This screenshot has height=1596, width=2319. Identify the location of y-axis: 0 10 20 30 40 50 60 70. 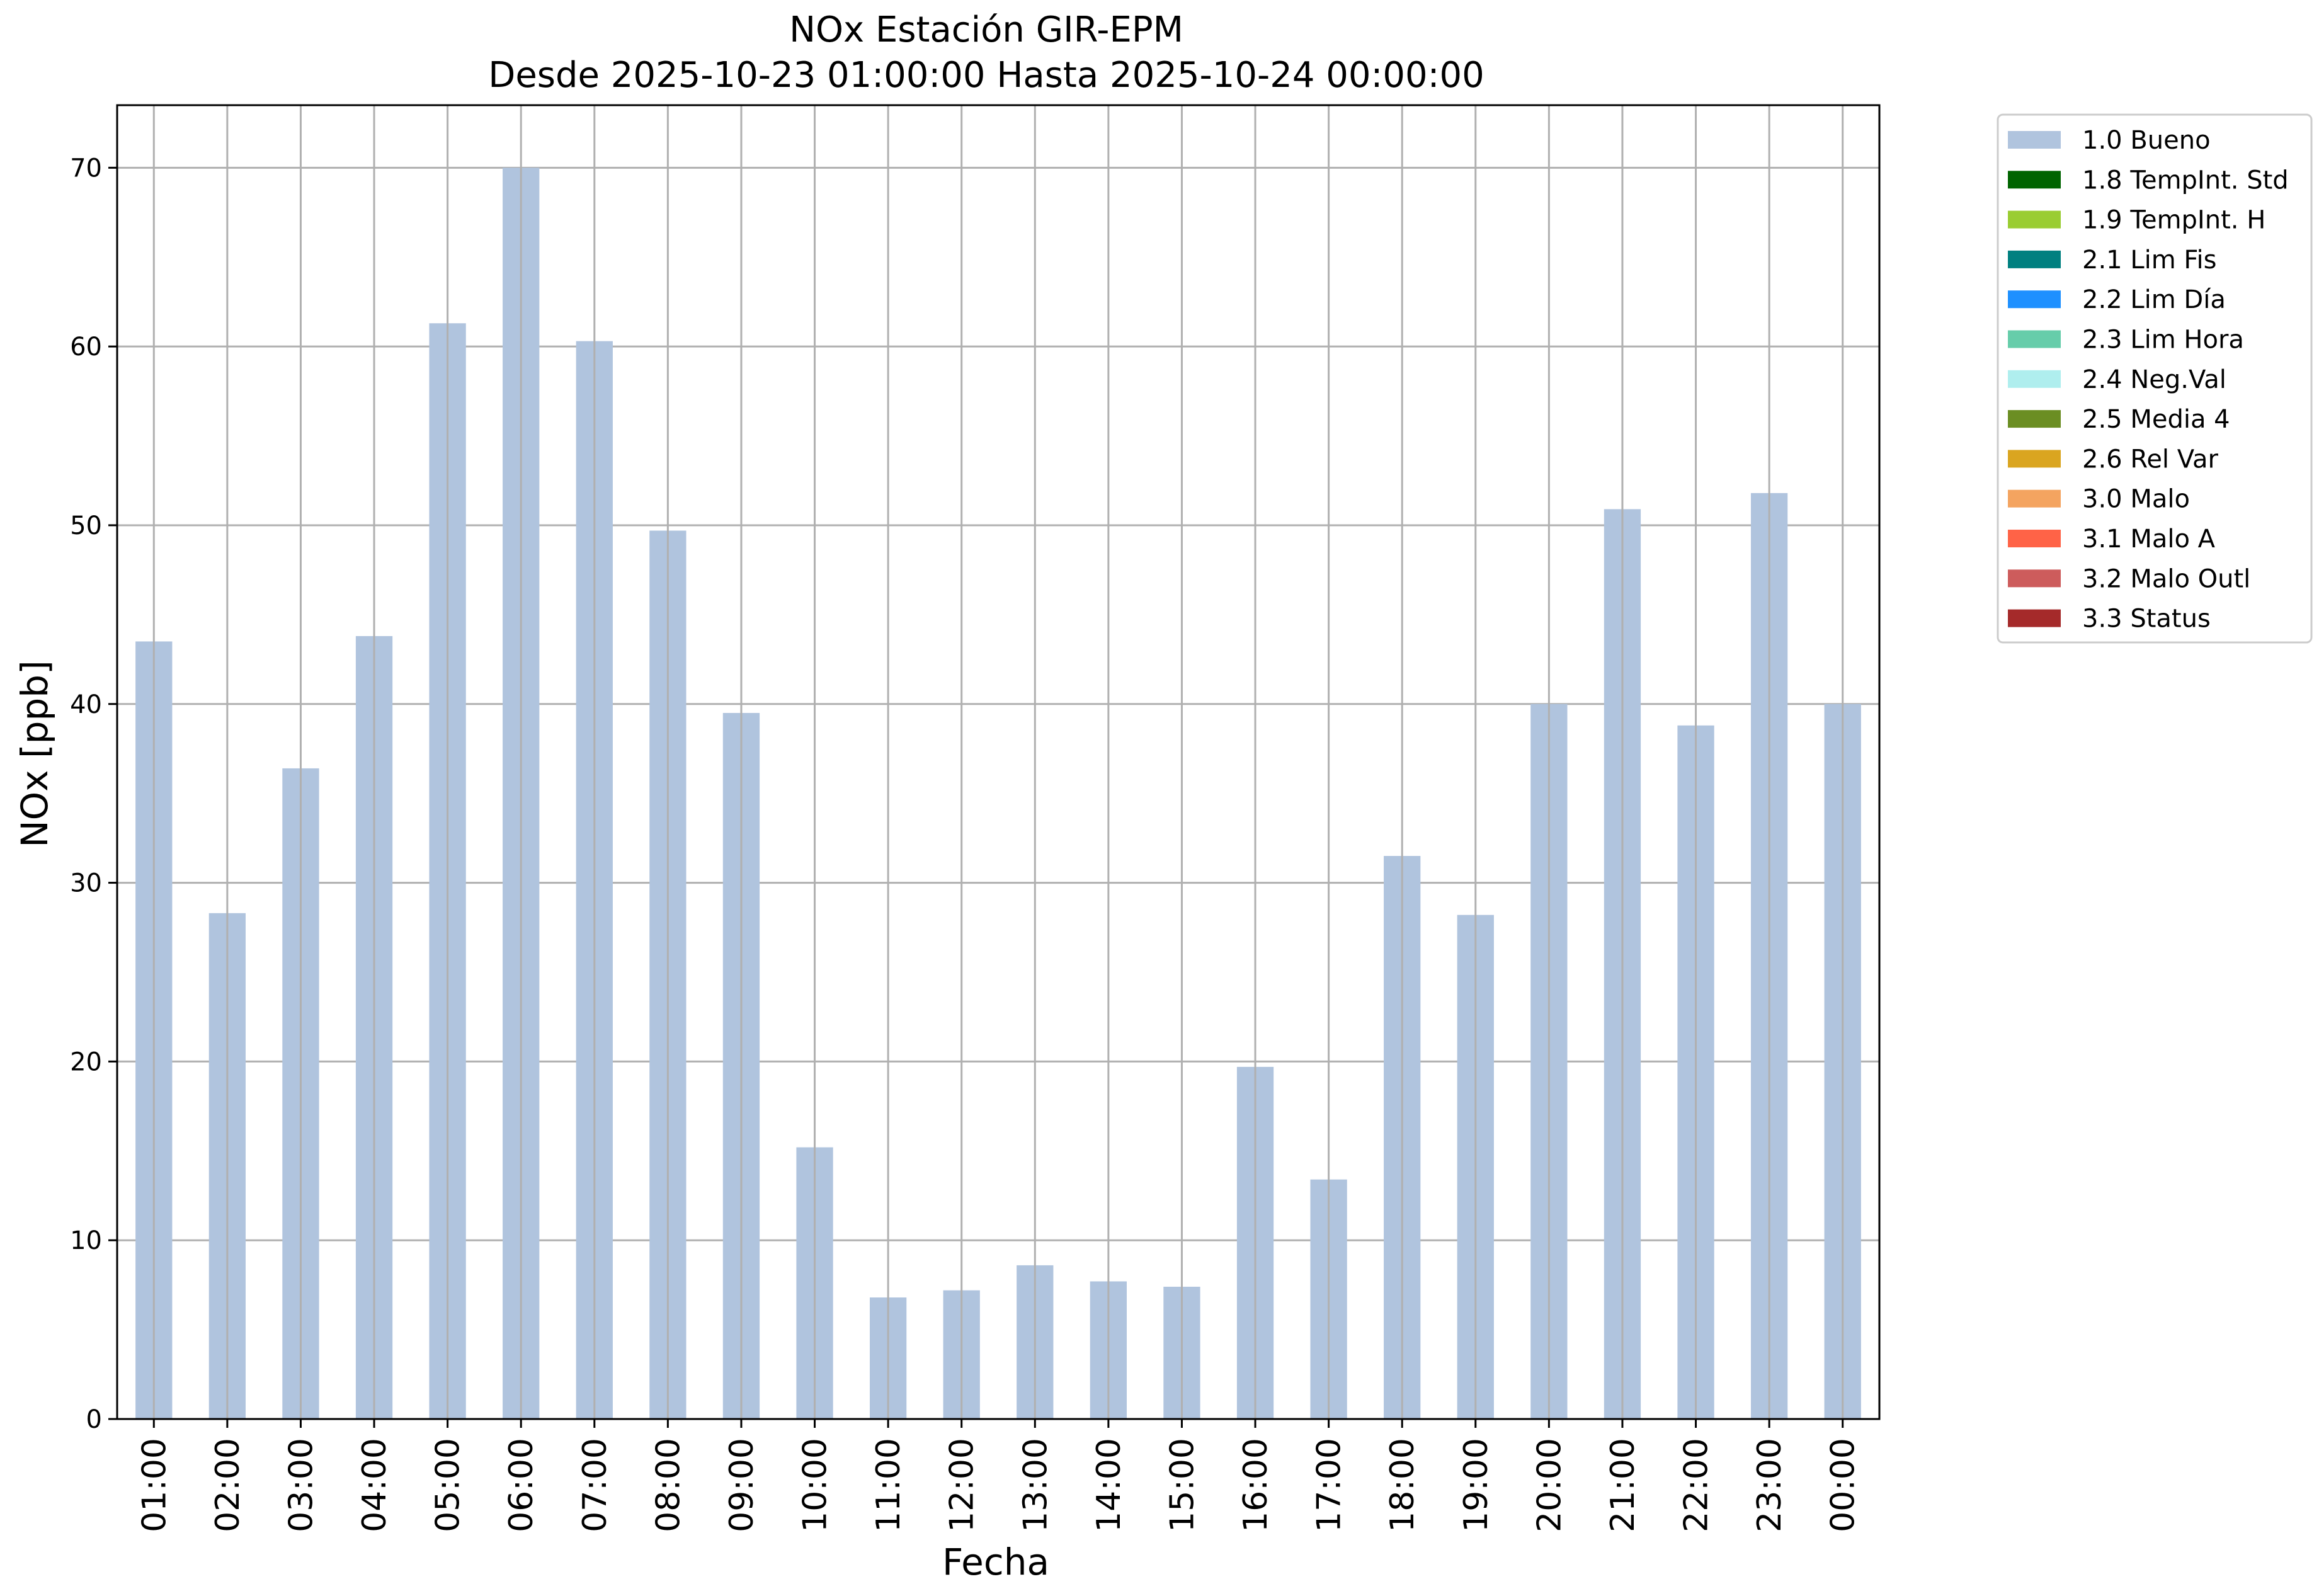
(93, 794).